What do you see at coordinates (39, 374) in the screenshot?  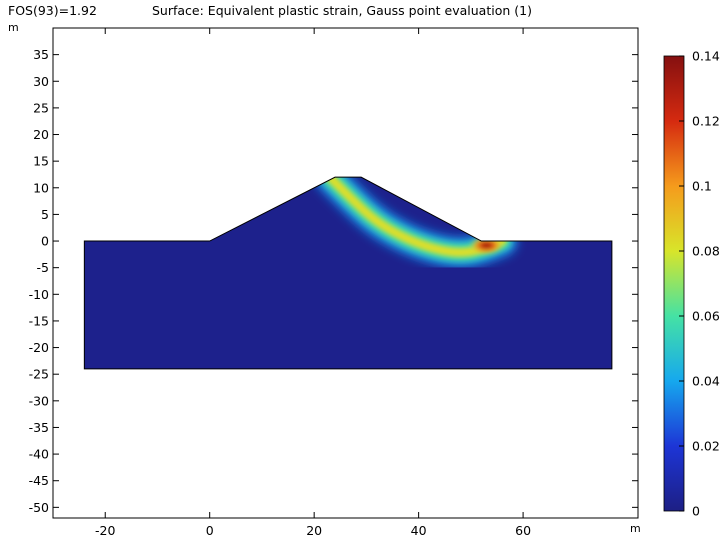 I see `y-tick-label: -25` at bounding box center [39, 374].